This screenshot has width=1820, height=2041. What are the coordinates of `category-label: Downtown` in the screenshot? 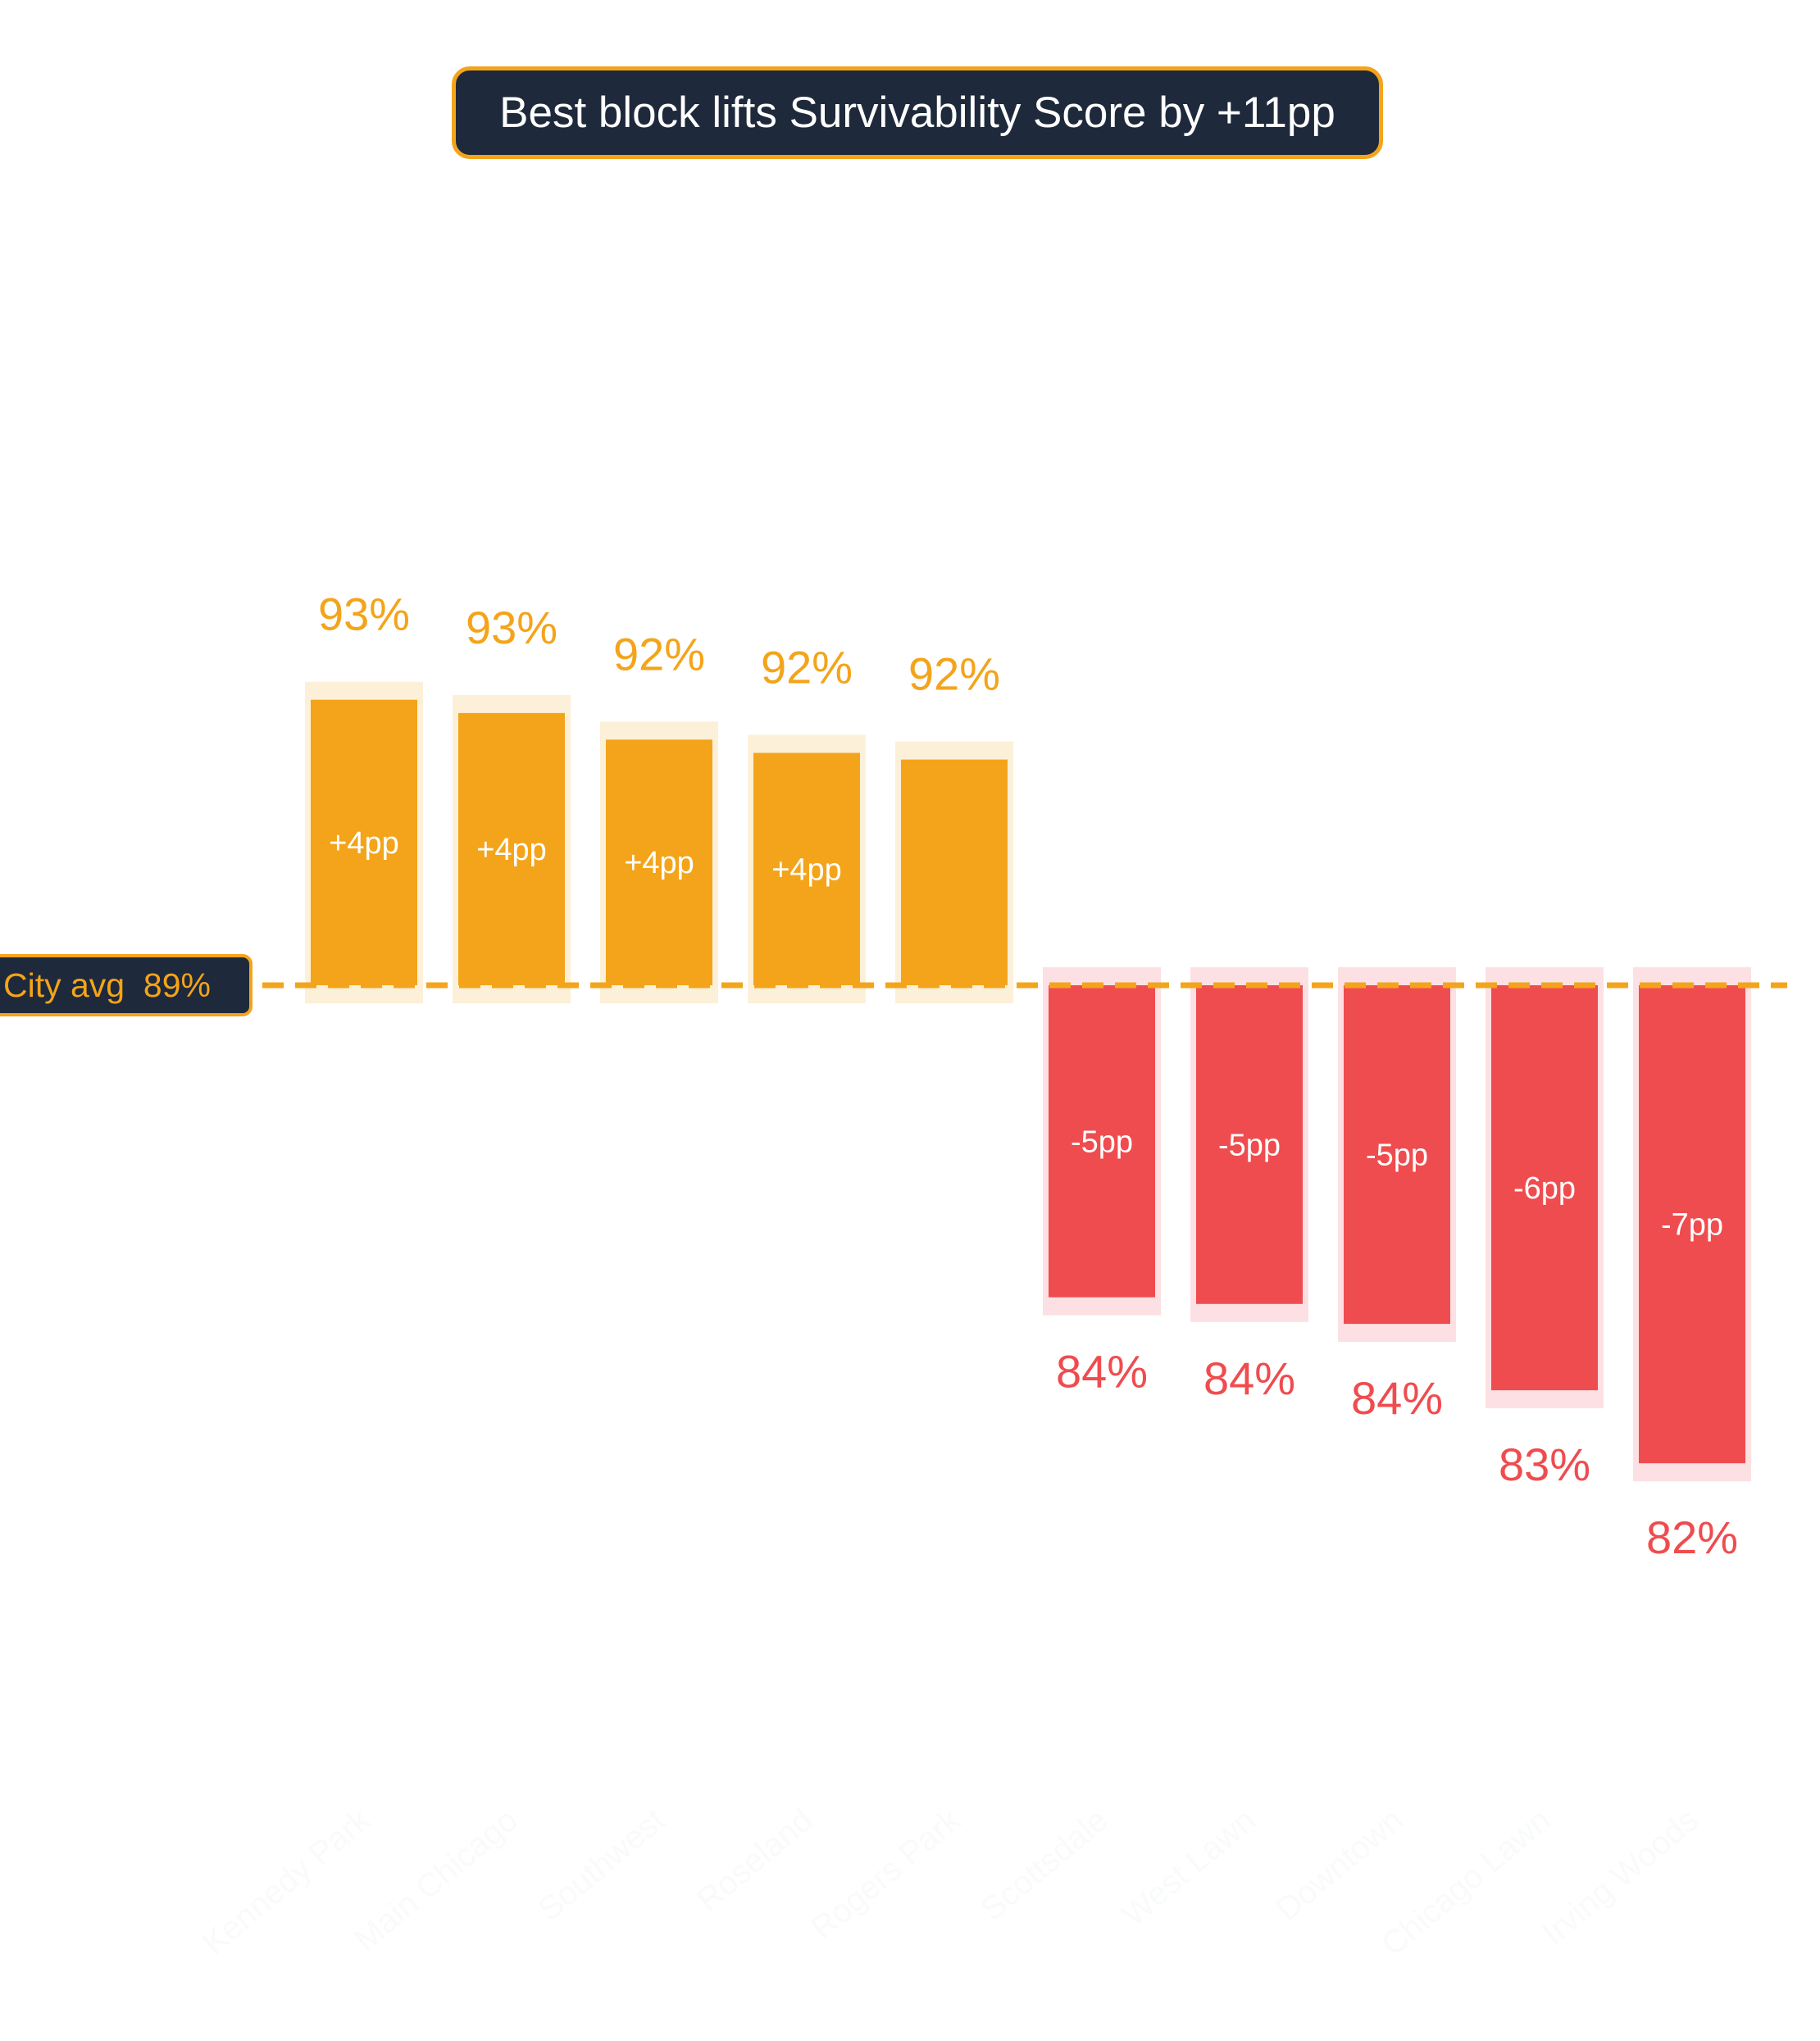 It's located at (1339, 1865).